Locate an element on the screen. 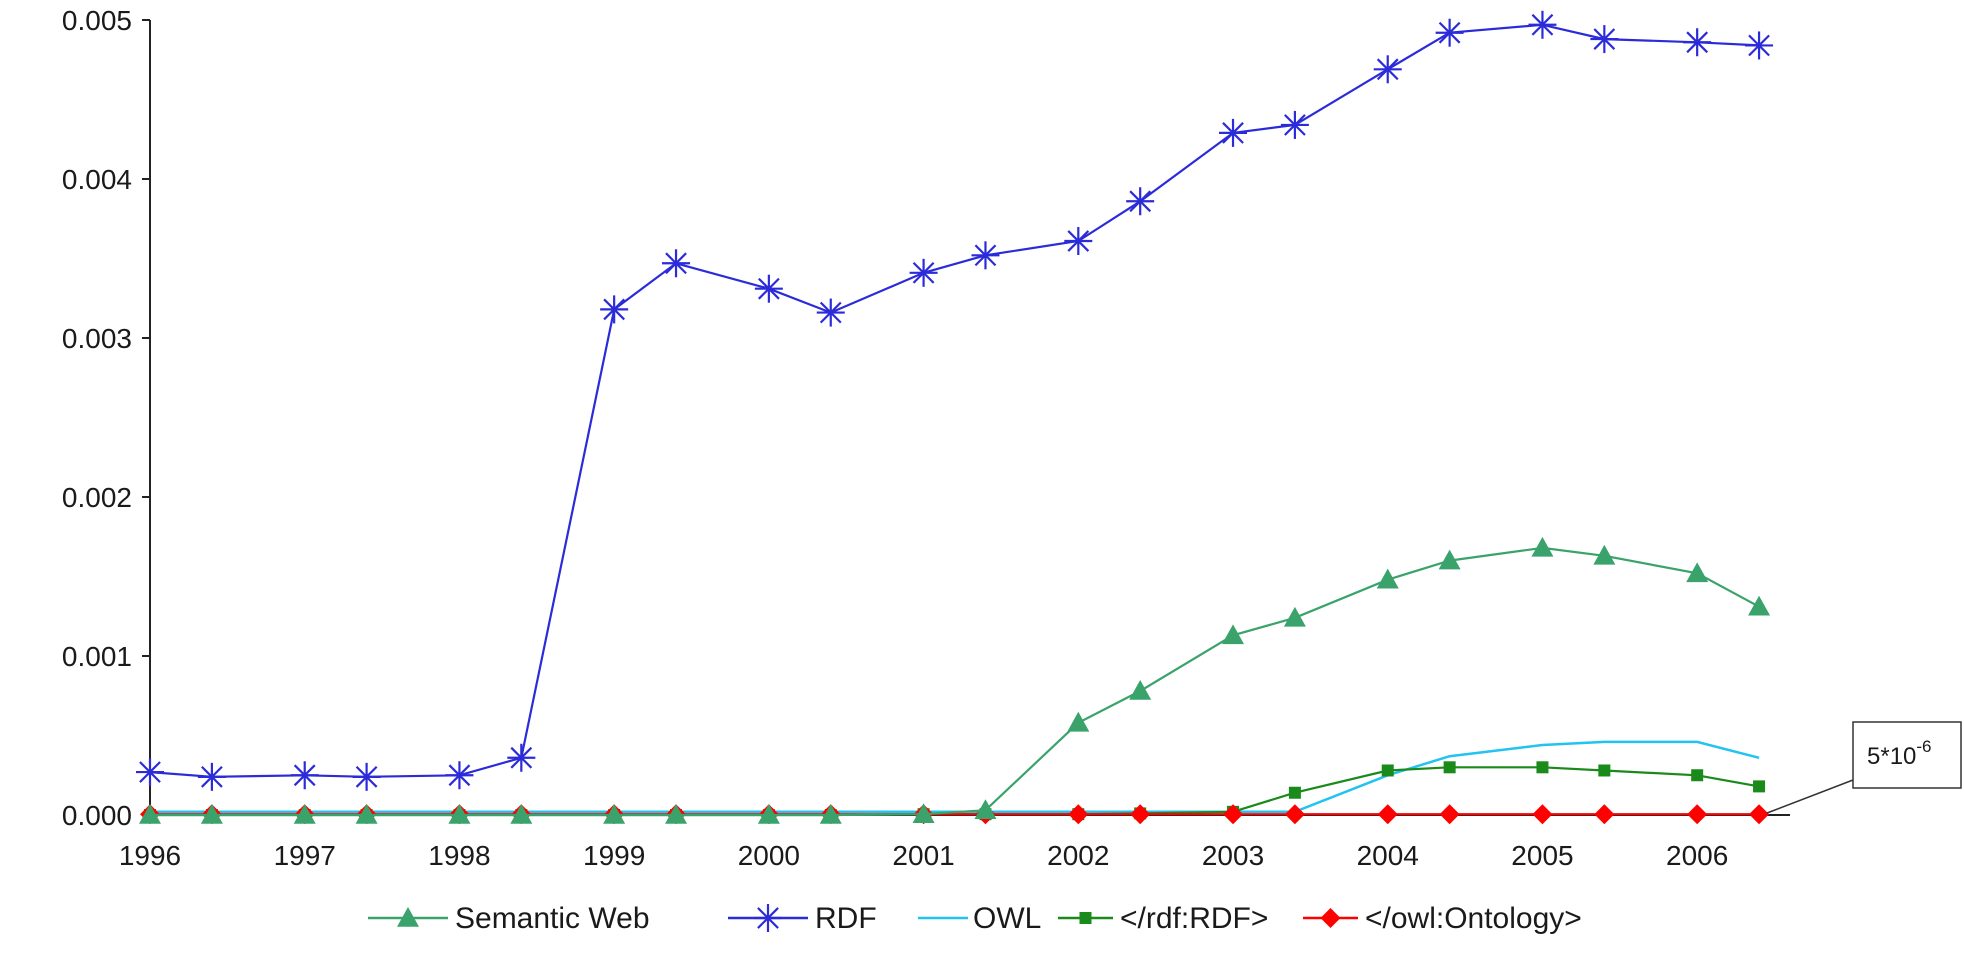  x-tick-label: 2001 is located at coordinates (923, 855).